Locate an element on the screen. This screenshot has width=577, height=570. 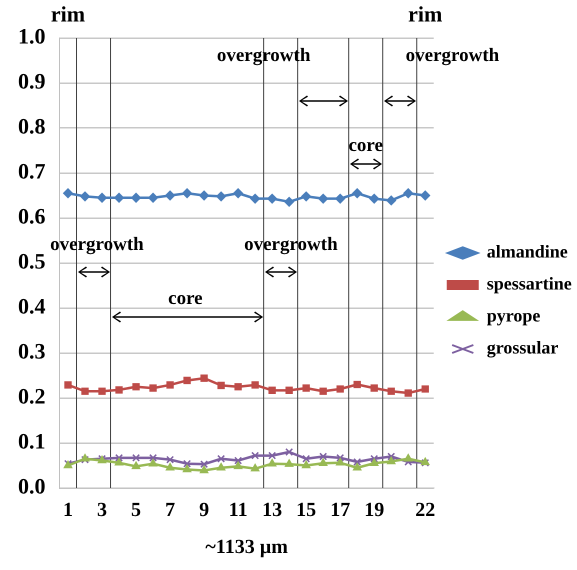
x-tick-label: 5 is located at coordinates (136, 510).